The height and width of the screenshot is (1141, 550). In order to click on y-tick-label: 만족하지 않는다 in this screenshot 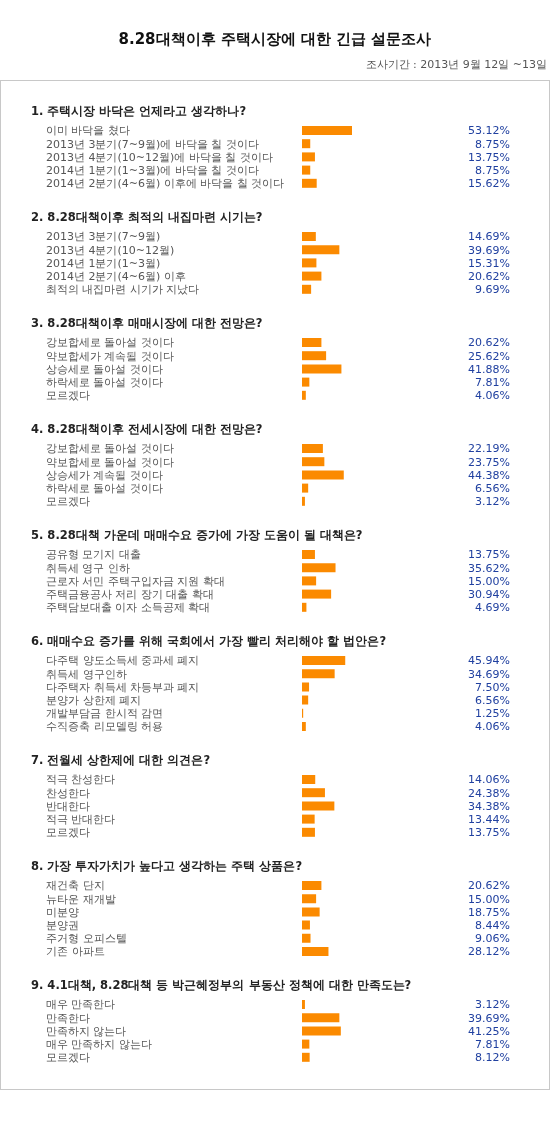, I will do `click(86, 1032)`.